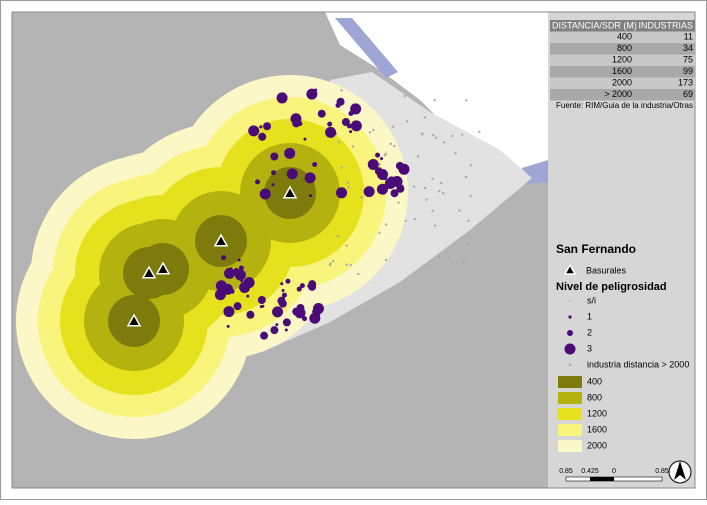  What do you see at coordinates (594, 25) in the screenshot?
I see `table-header: DISTANCIA/SDR (M)` at bounding box center [594, 25].